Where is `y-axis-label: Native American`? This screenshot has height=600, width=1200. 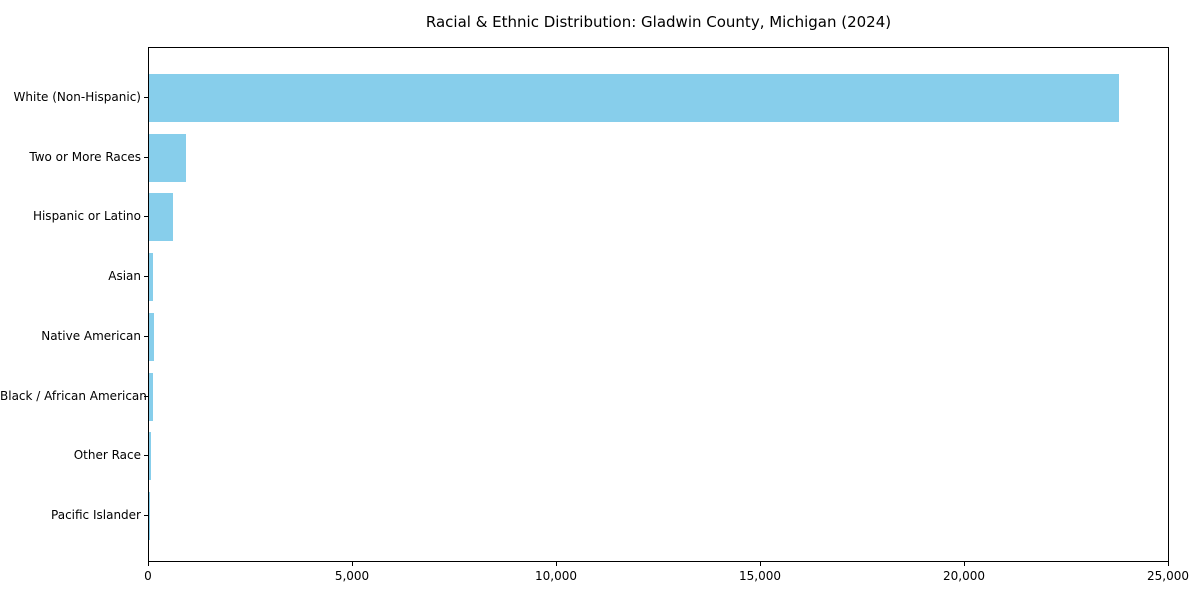 y-axis-label: Native American is located at coordinates (91, 335).